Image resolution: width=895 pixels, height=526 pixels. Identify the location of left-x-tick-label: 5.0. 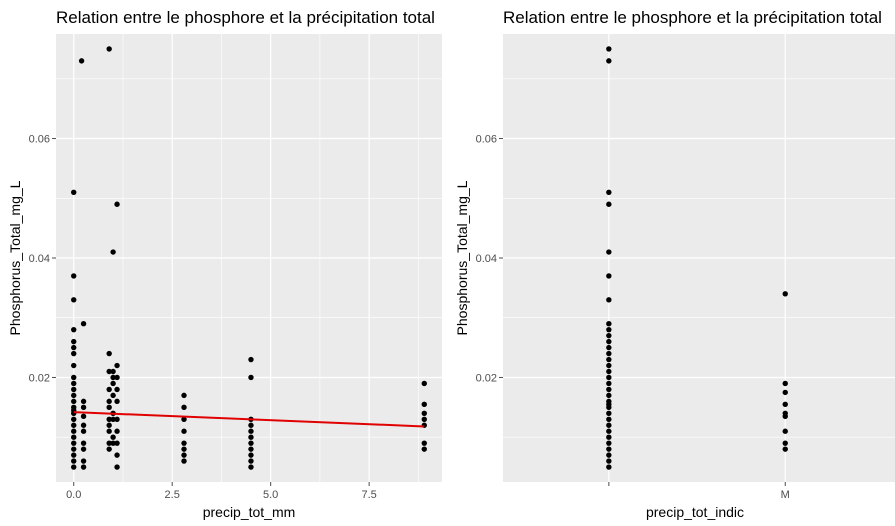
(270, 495).